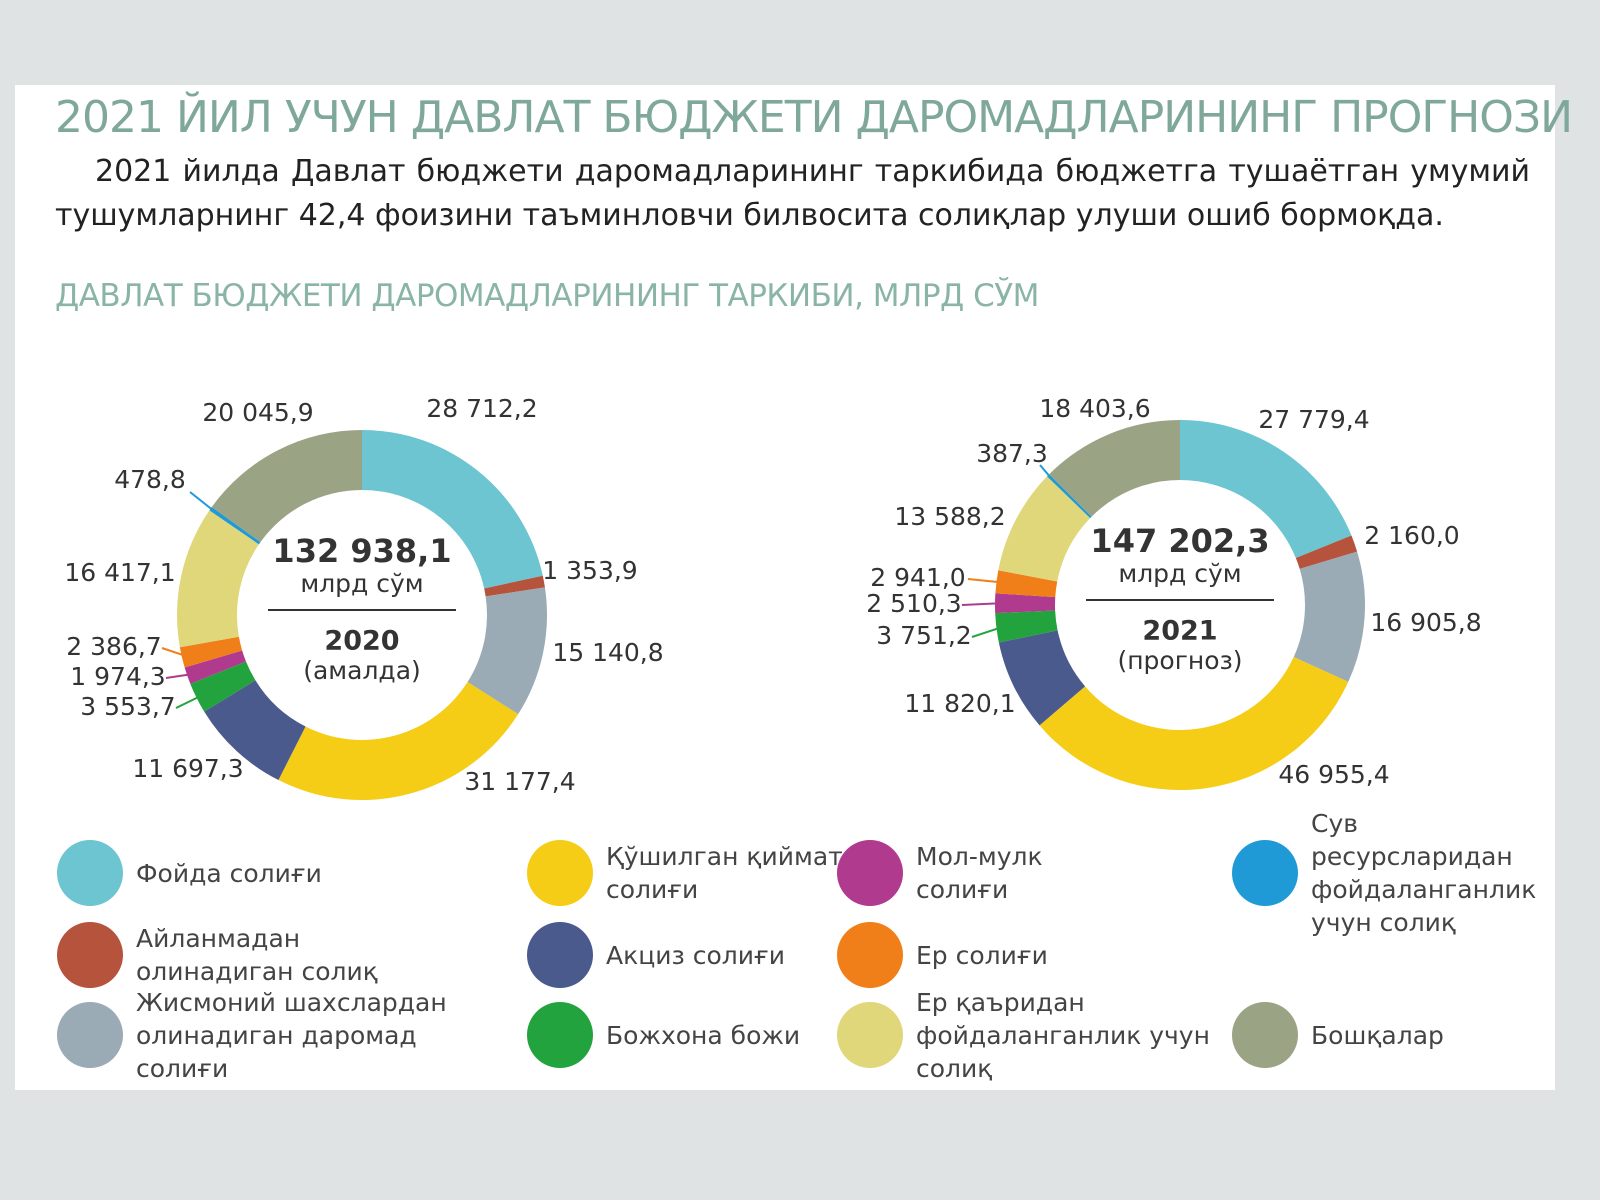 This screenshot has width=1600, height=1200. Describe the element at coordinates (959, 703) in the screenshot. I see `value-label: 11 820,1` at that location.